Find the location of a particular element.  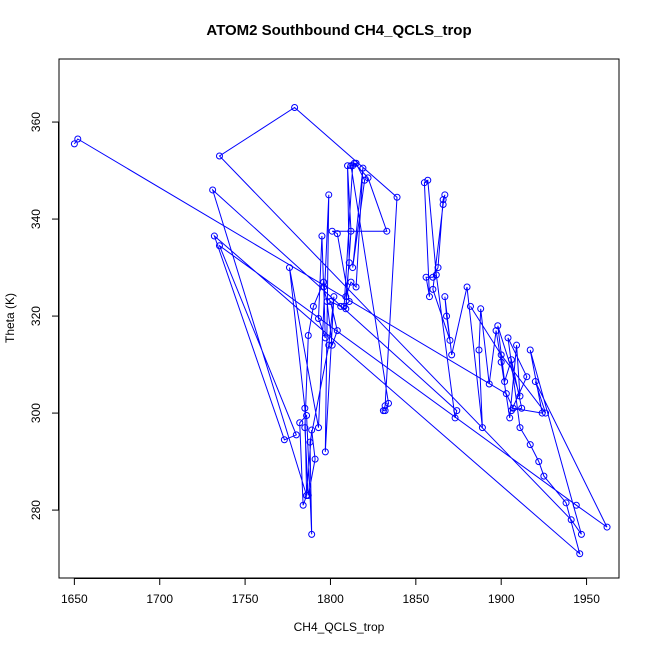

x-tick-label: 1900 is located at coordinates (501, 599).